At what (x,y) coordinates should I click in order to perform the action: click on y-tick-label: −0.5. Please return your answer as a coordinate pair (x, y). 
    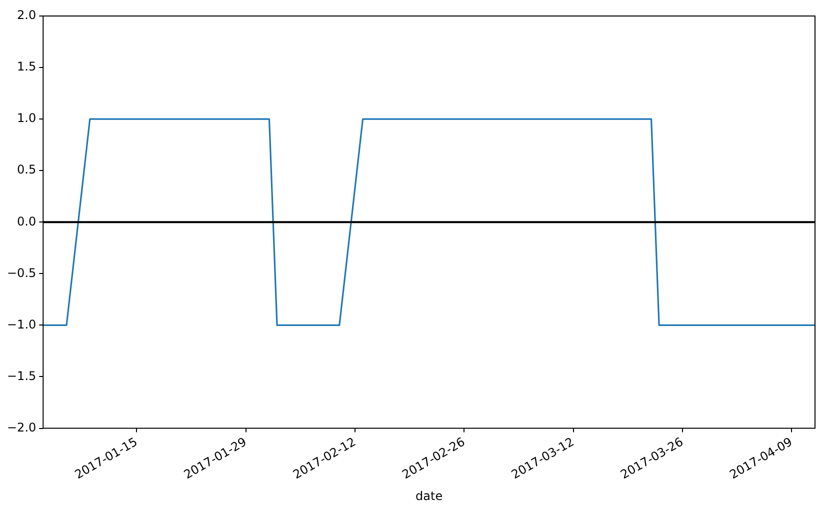
    Looking at the image, I should click on (21, 273).